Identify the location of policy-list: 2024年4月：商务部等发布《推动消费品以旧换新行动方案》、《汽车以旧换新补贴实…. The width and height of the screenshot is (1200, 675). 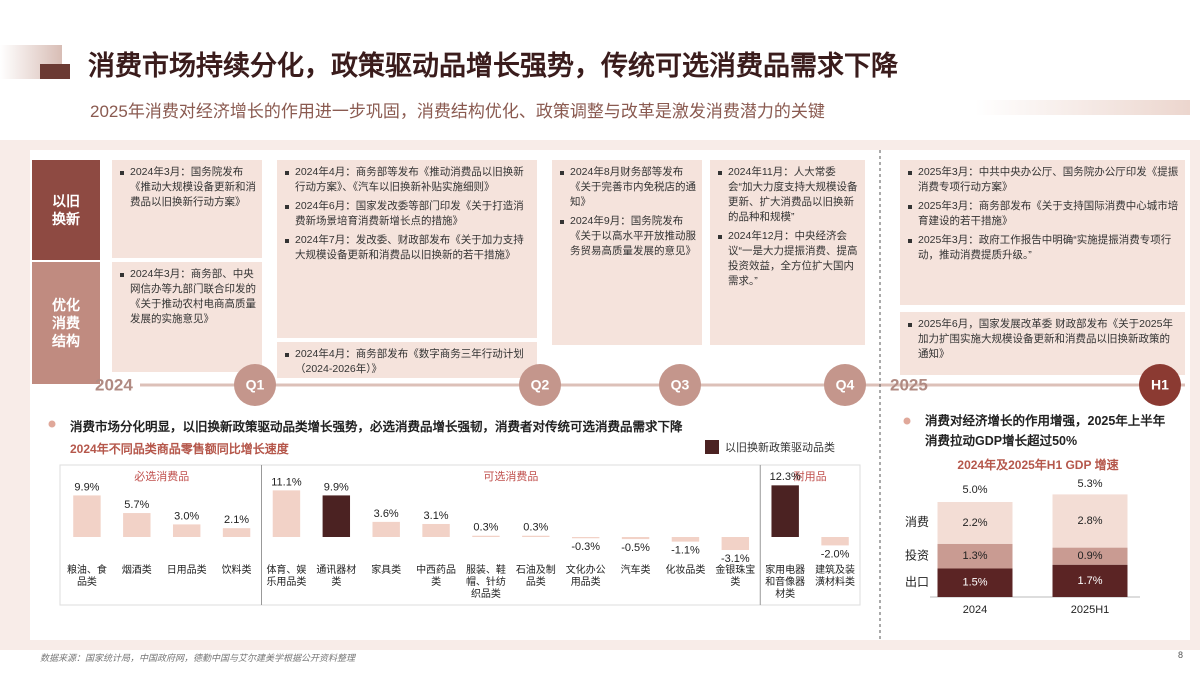
(407, 214).